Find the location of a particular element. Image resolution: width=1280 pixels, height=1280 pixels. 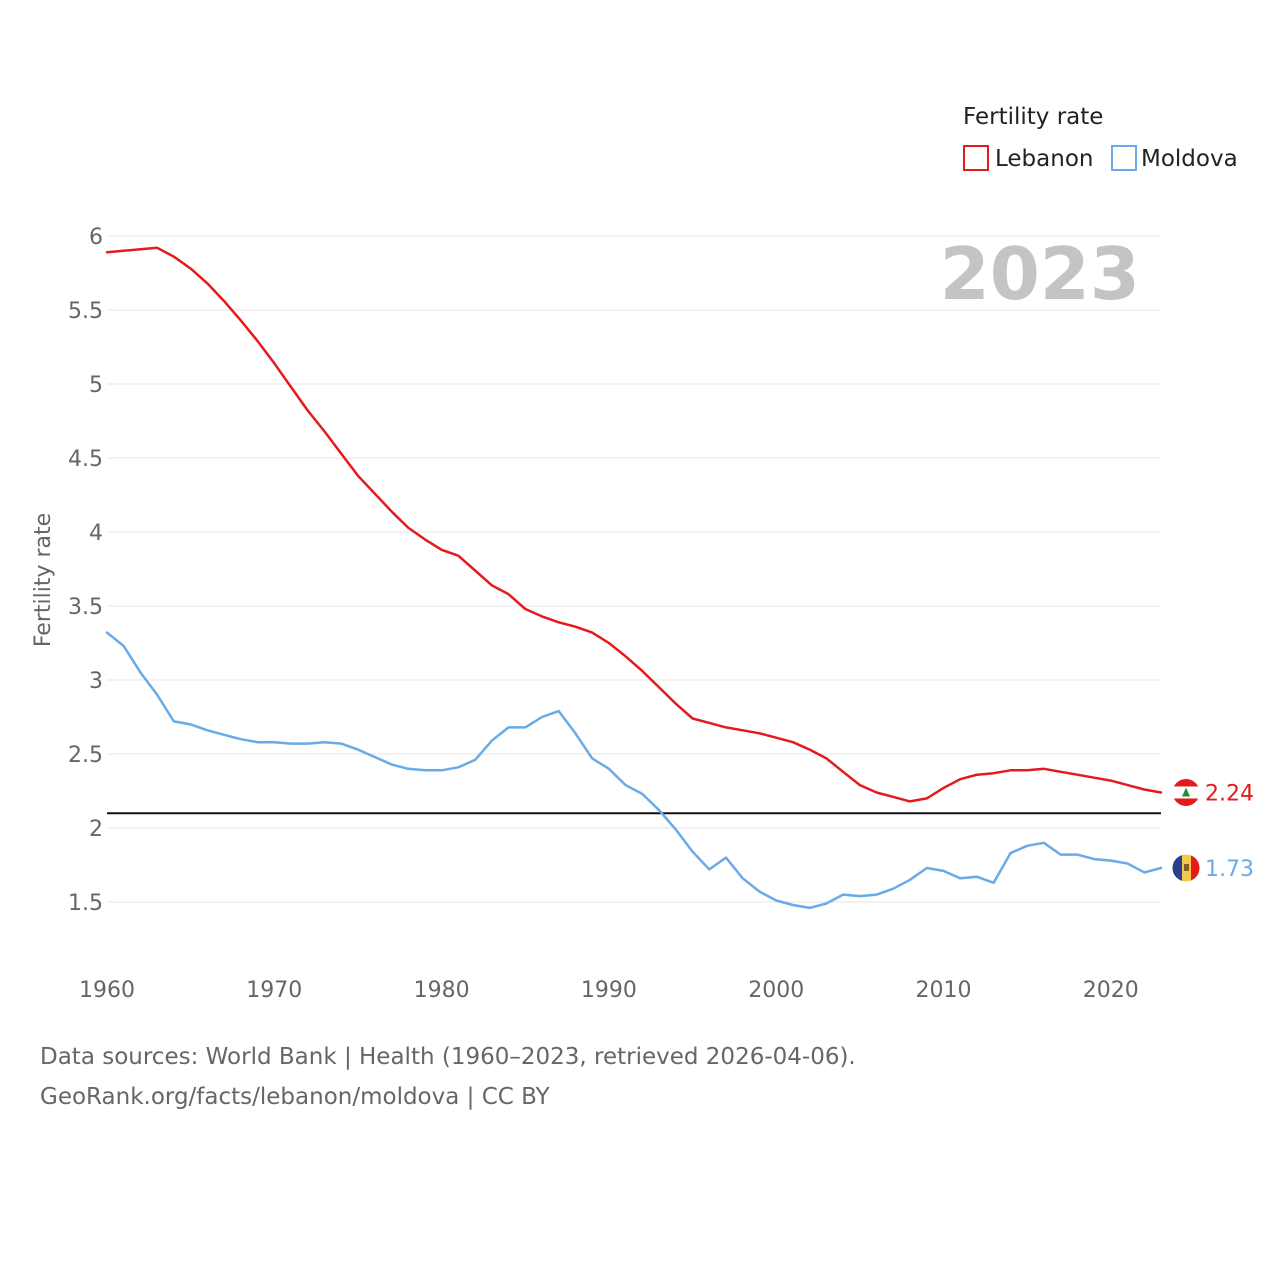

x-axis-ticks: 1960 1970 1980 1990 2000 2010 2020 is located at coordinates (609, 990).